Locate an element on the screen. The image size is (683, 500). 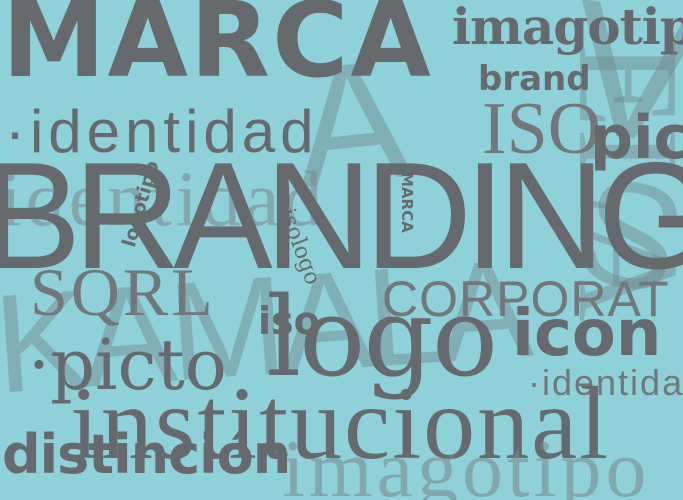
word-picto-top: picto is located at coordinates (636, 138).